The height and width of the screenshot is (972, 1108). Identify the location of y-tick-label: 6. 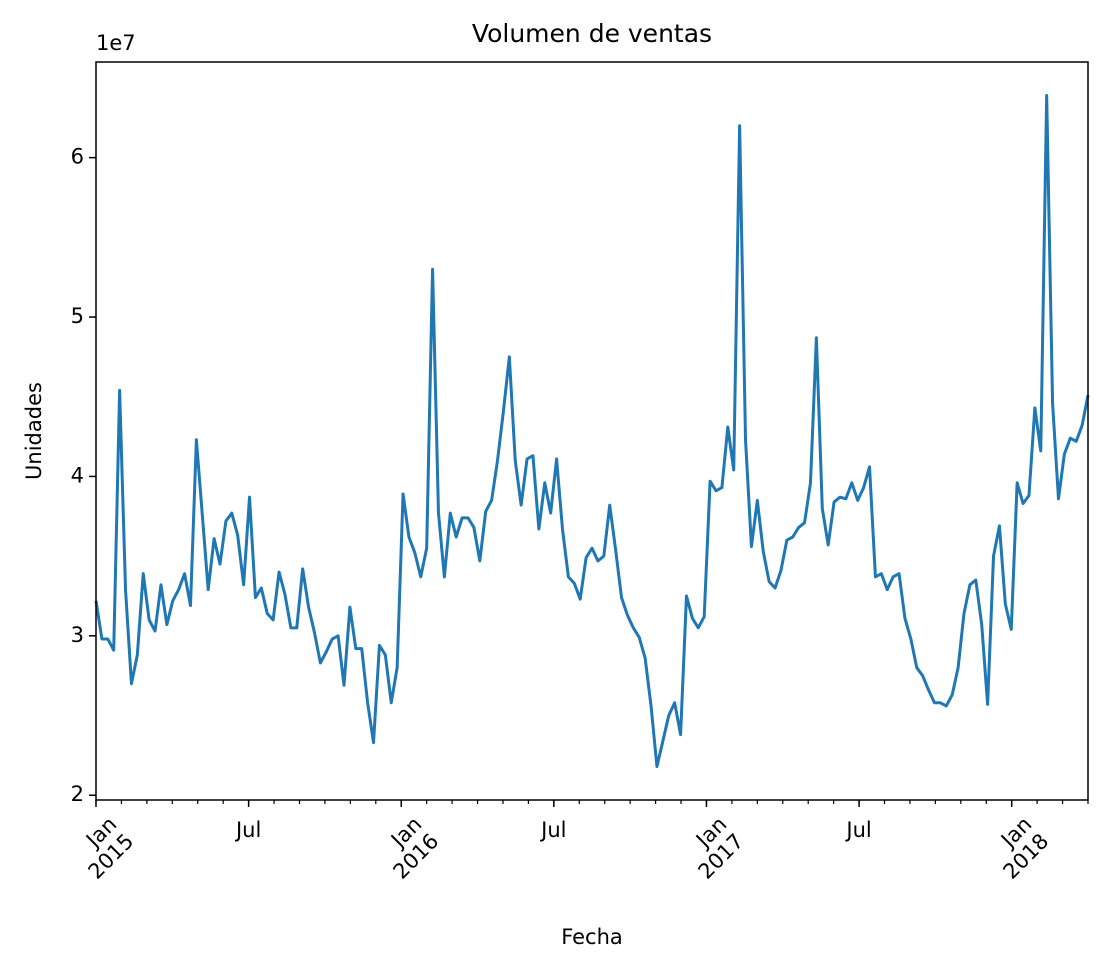
(77, 157).